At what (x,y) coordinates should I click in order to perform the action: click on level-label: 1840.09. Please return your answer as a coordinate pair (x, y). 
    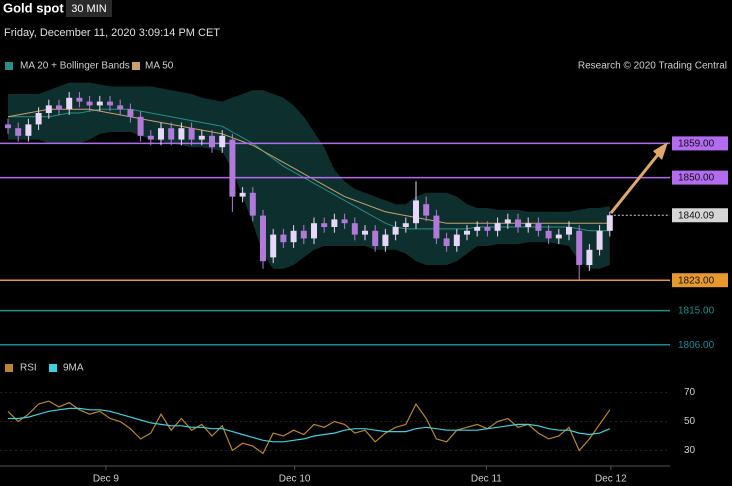
    Looking at the image, I should click on (696, 215).